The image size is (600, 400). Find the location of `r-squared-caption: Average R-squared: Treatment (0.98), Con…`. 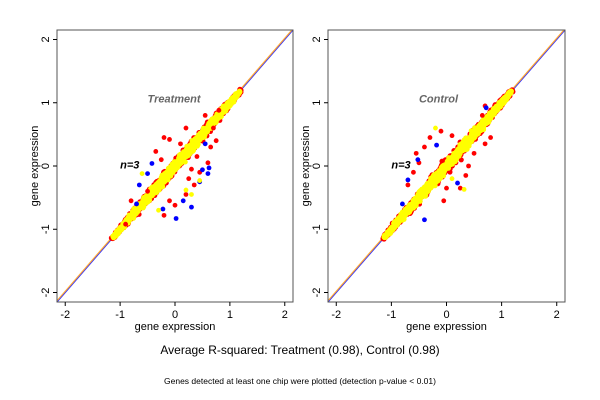

r-squared-caption: Average R-squared: Treatment (0.98), Con… is located at coordinates (300, 350).